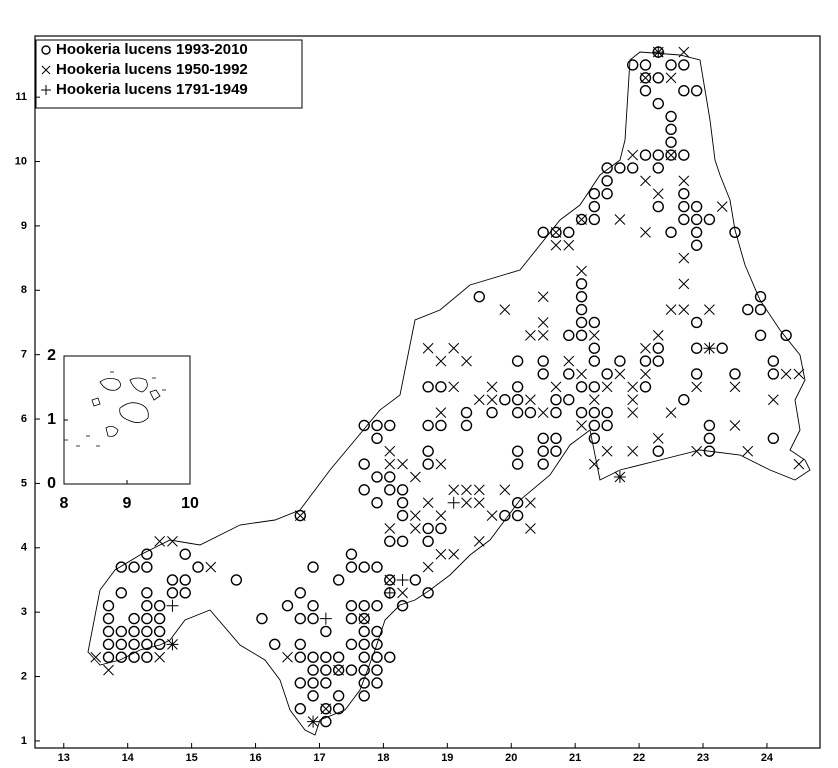 Image resolution: width=838 pixels, height=768 pixels. Describe the element at coordinates (24, 483) in the screenshot. I see `y-tick-label: 5` at that location.